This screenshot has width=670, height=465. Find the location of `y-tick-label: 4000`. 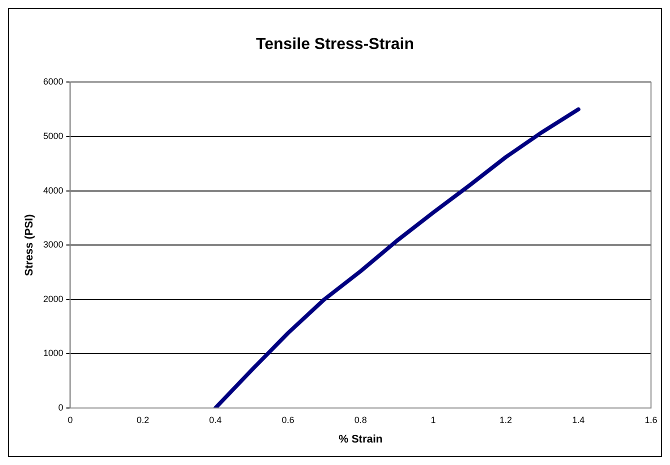

y-tick-label: 4000 is located at coordinates (53, 190).